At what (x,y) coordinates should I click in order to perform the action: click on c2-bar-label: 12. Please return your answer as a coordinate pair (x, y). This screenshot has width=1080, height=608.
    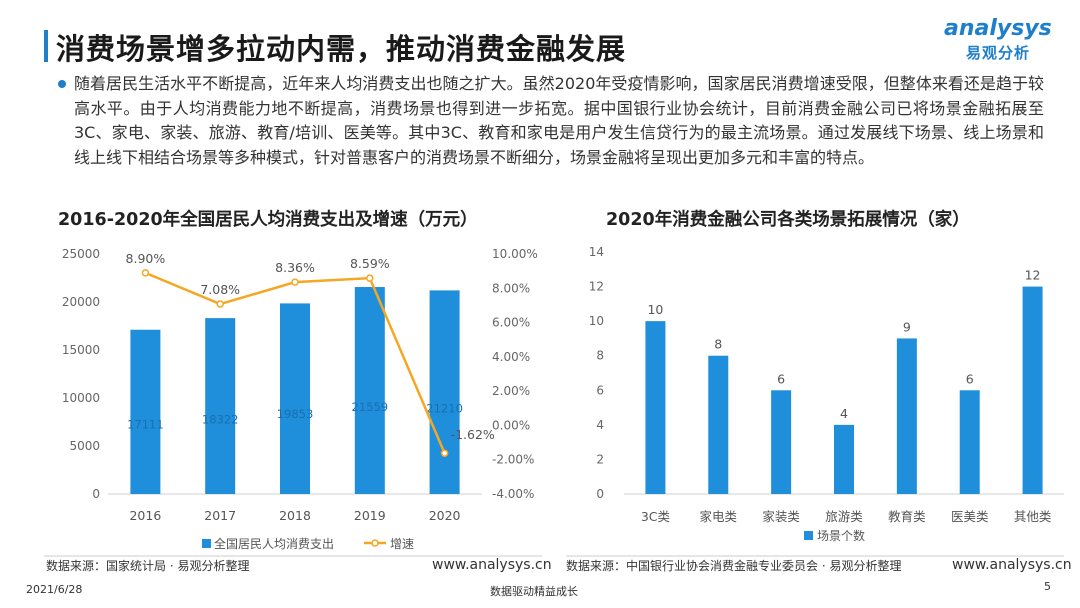
    Looking at the image, I should click on (1033, 275).